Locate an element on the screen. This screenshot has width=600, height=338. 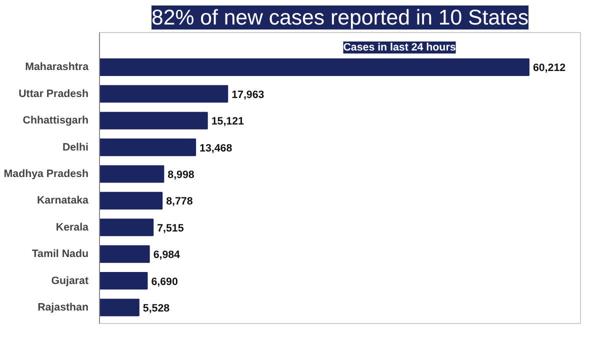
text: Cases in last 24 hours is located at coordinates (399, 48).